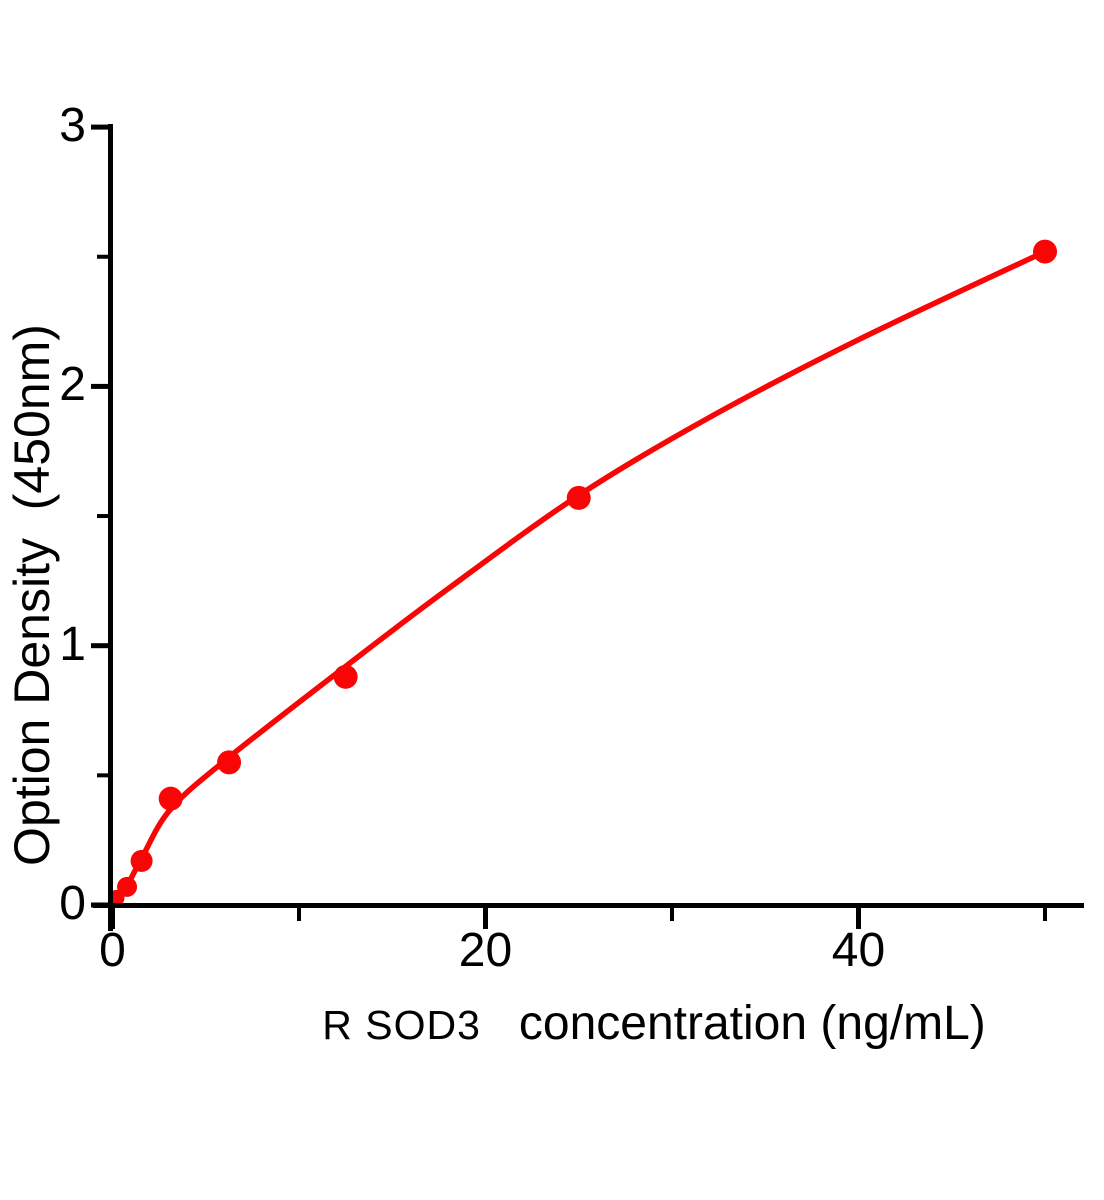  Describe the element at coordinates (32, 595) in the screenshot. I see `y-axis-title: Option Density (450nm)` at that location.